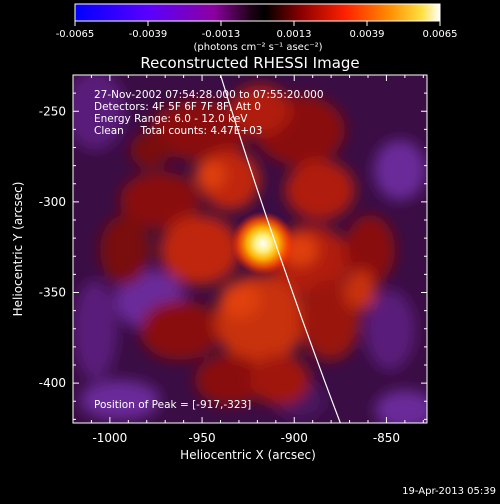  Describe the element at coordinates (262, 243) in the screenshot. I see `peak-emission` at that location.